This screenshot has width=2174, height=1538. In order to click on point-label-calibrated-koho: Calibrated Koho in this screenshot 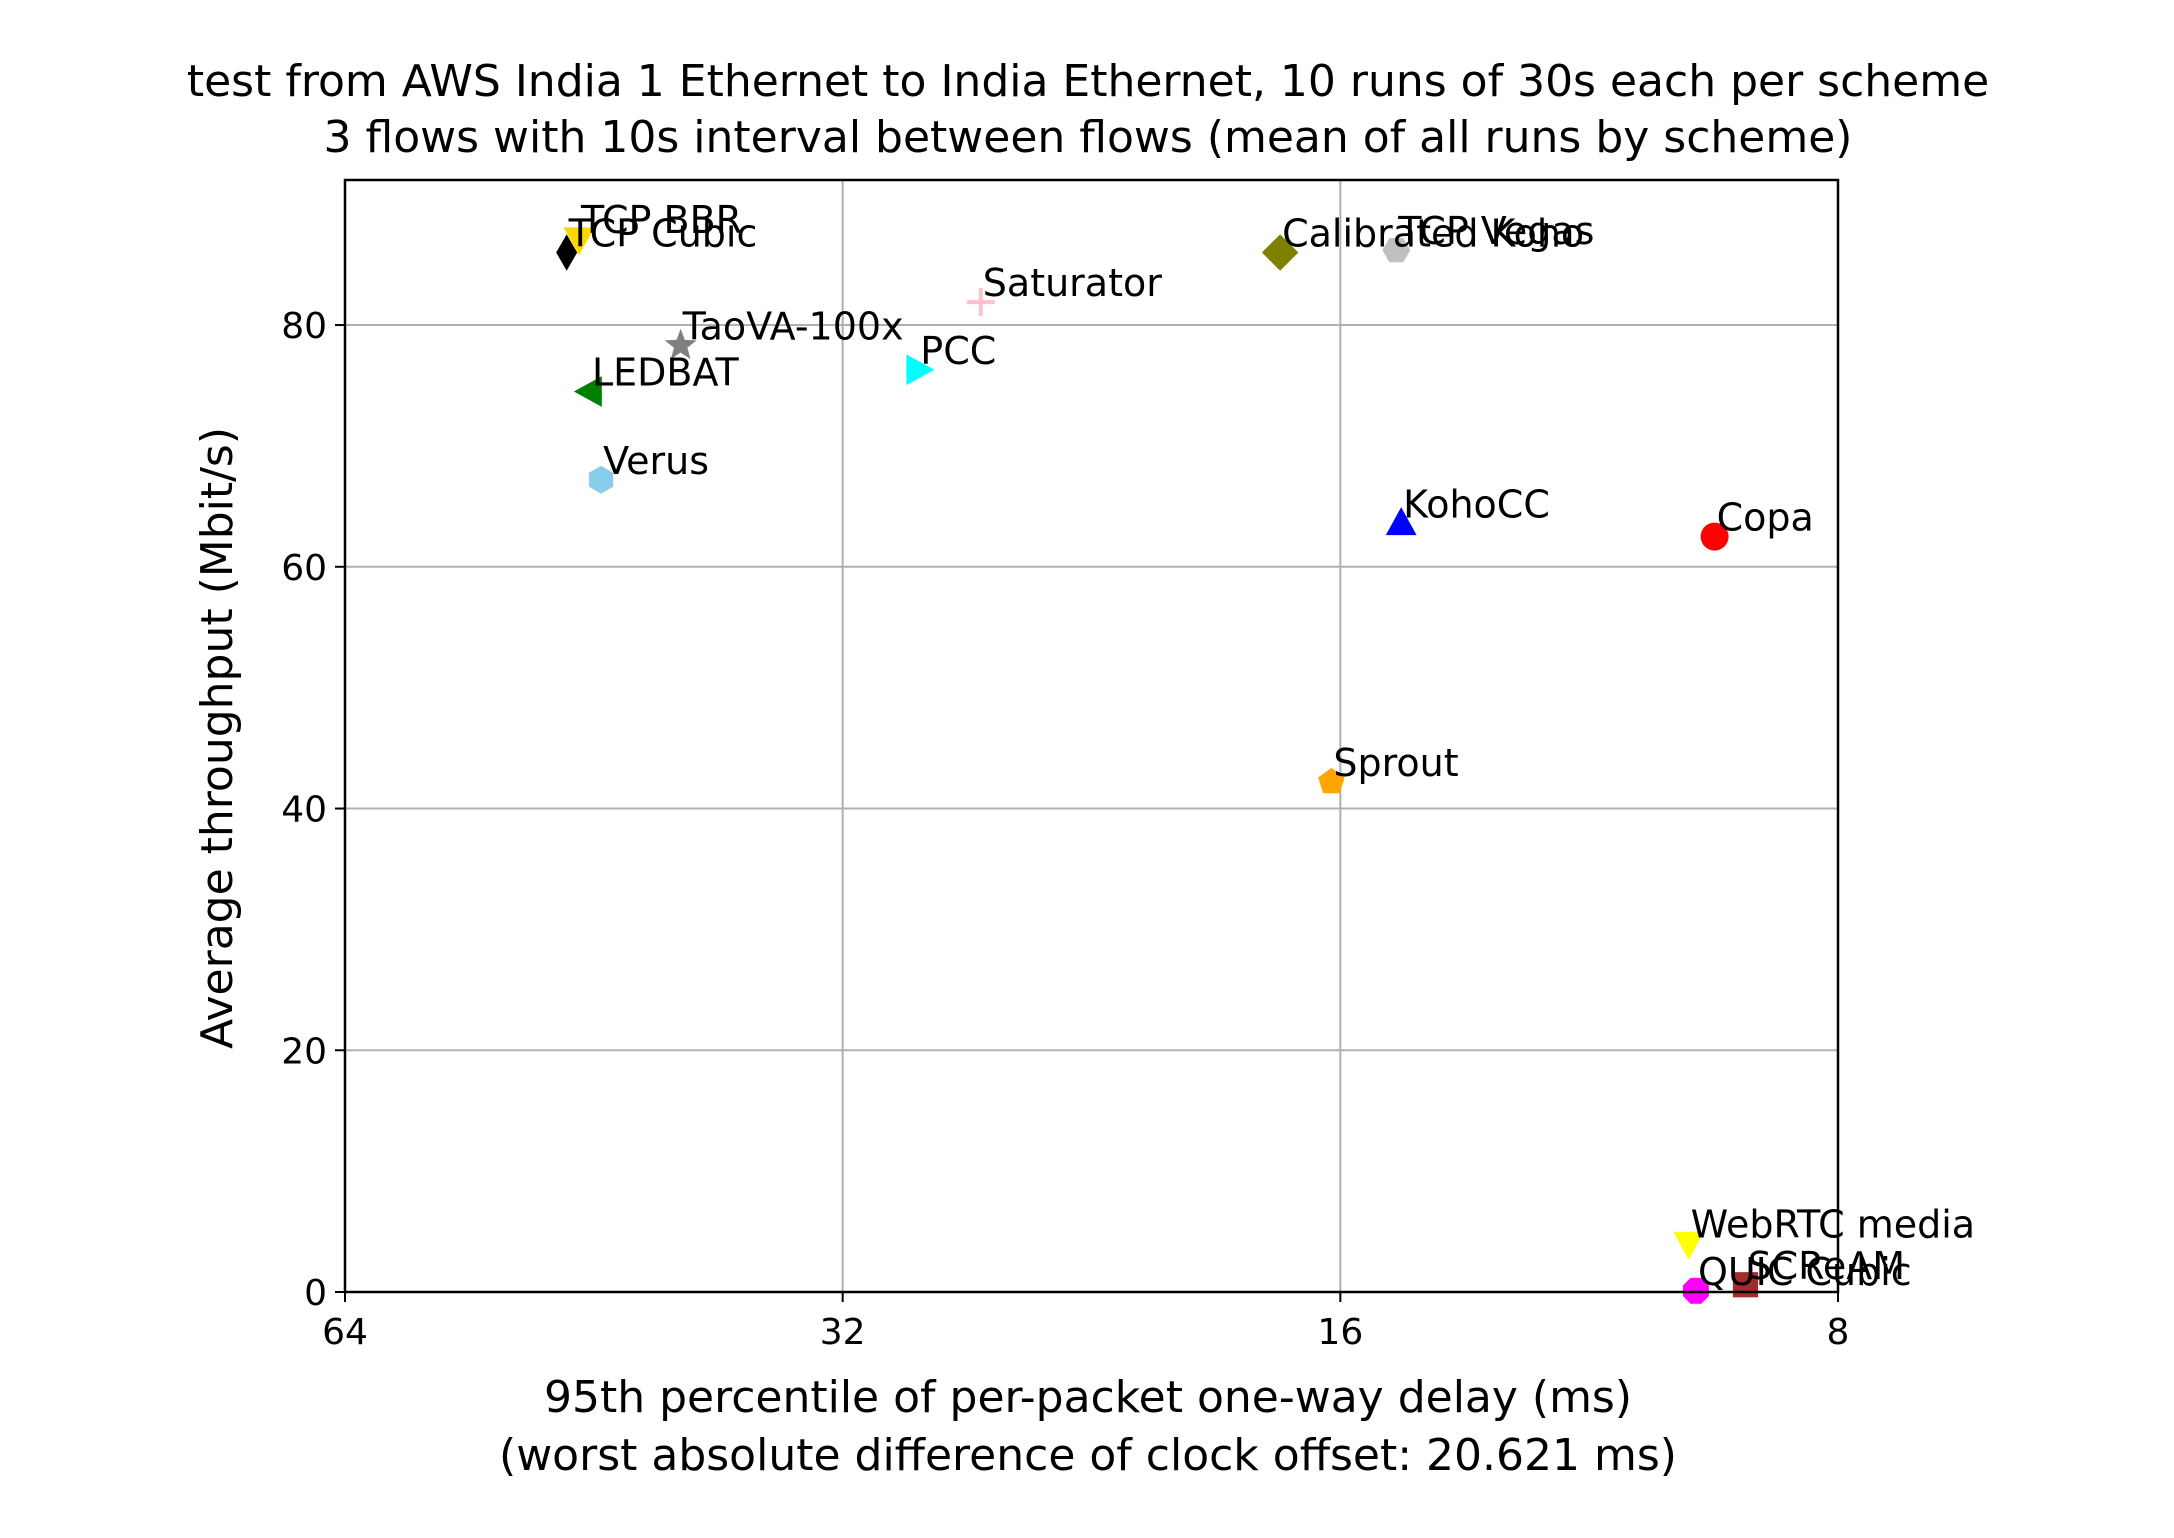, I will do `click(1433, 234)`.